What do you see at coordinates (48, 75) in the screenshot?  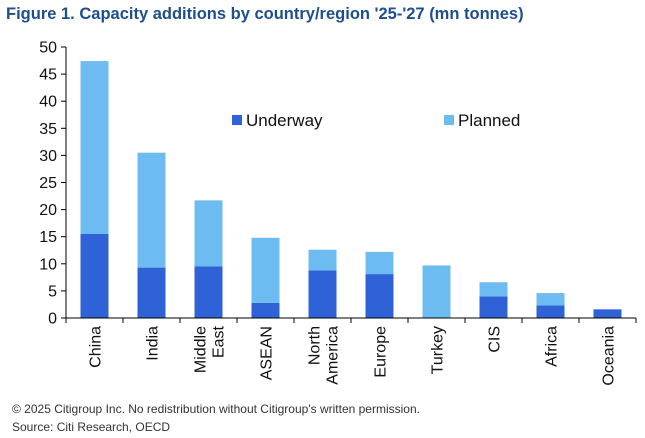 I see `y-tick-label: 45` at bounding box center [48, 75].